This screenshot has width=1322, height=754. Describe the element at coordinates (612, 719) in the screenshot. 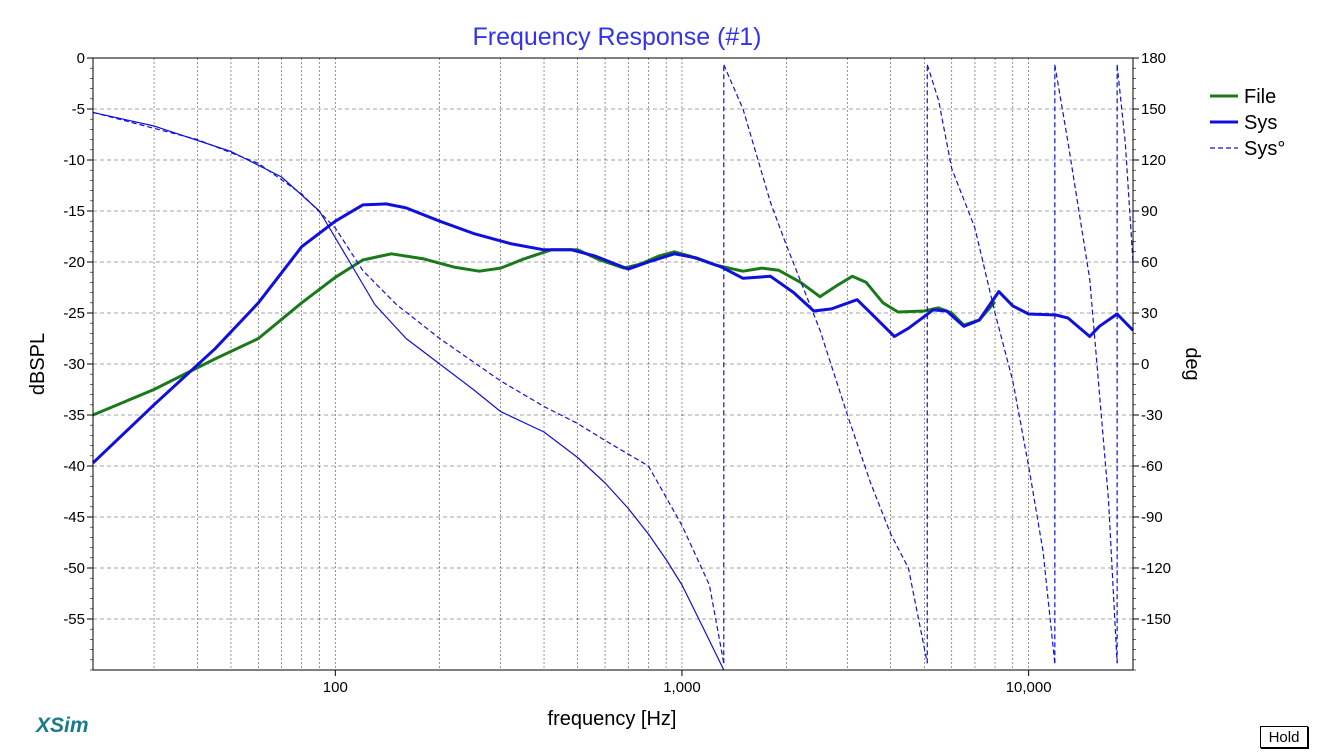

I see `x-axis-label: frequency [Hz]` at that location.